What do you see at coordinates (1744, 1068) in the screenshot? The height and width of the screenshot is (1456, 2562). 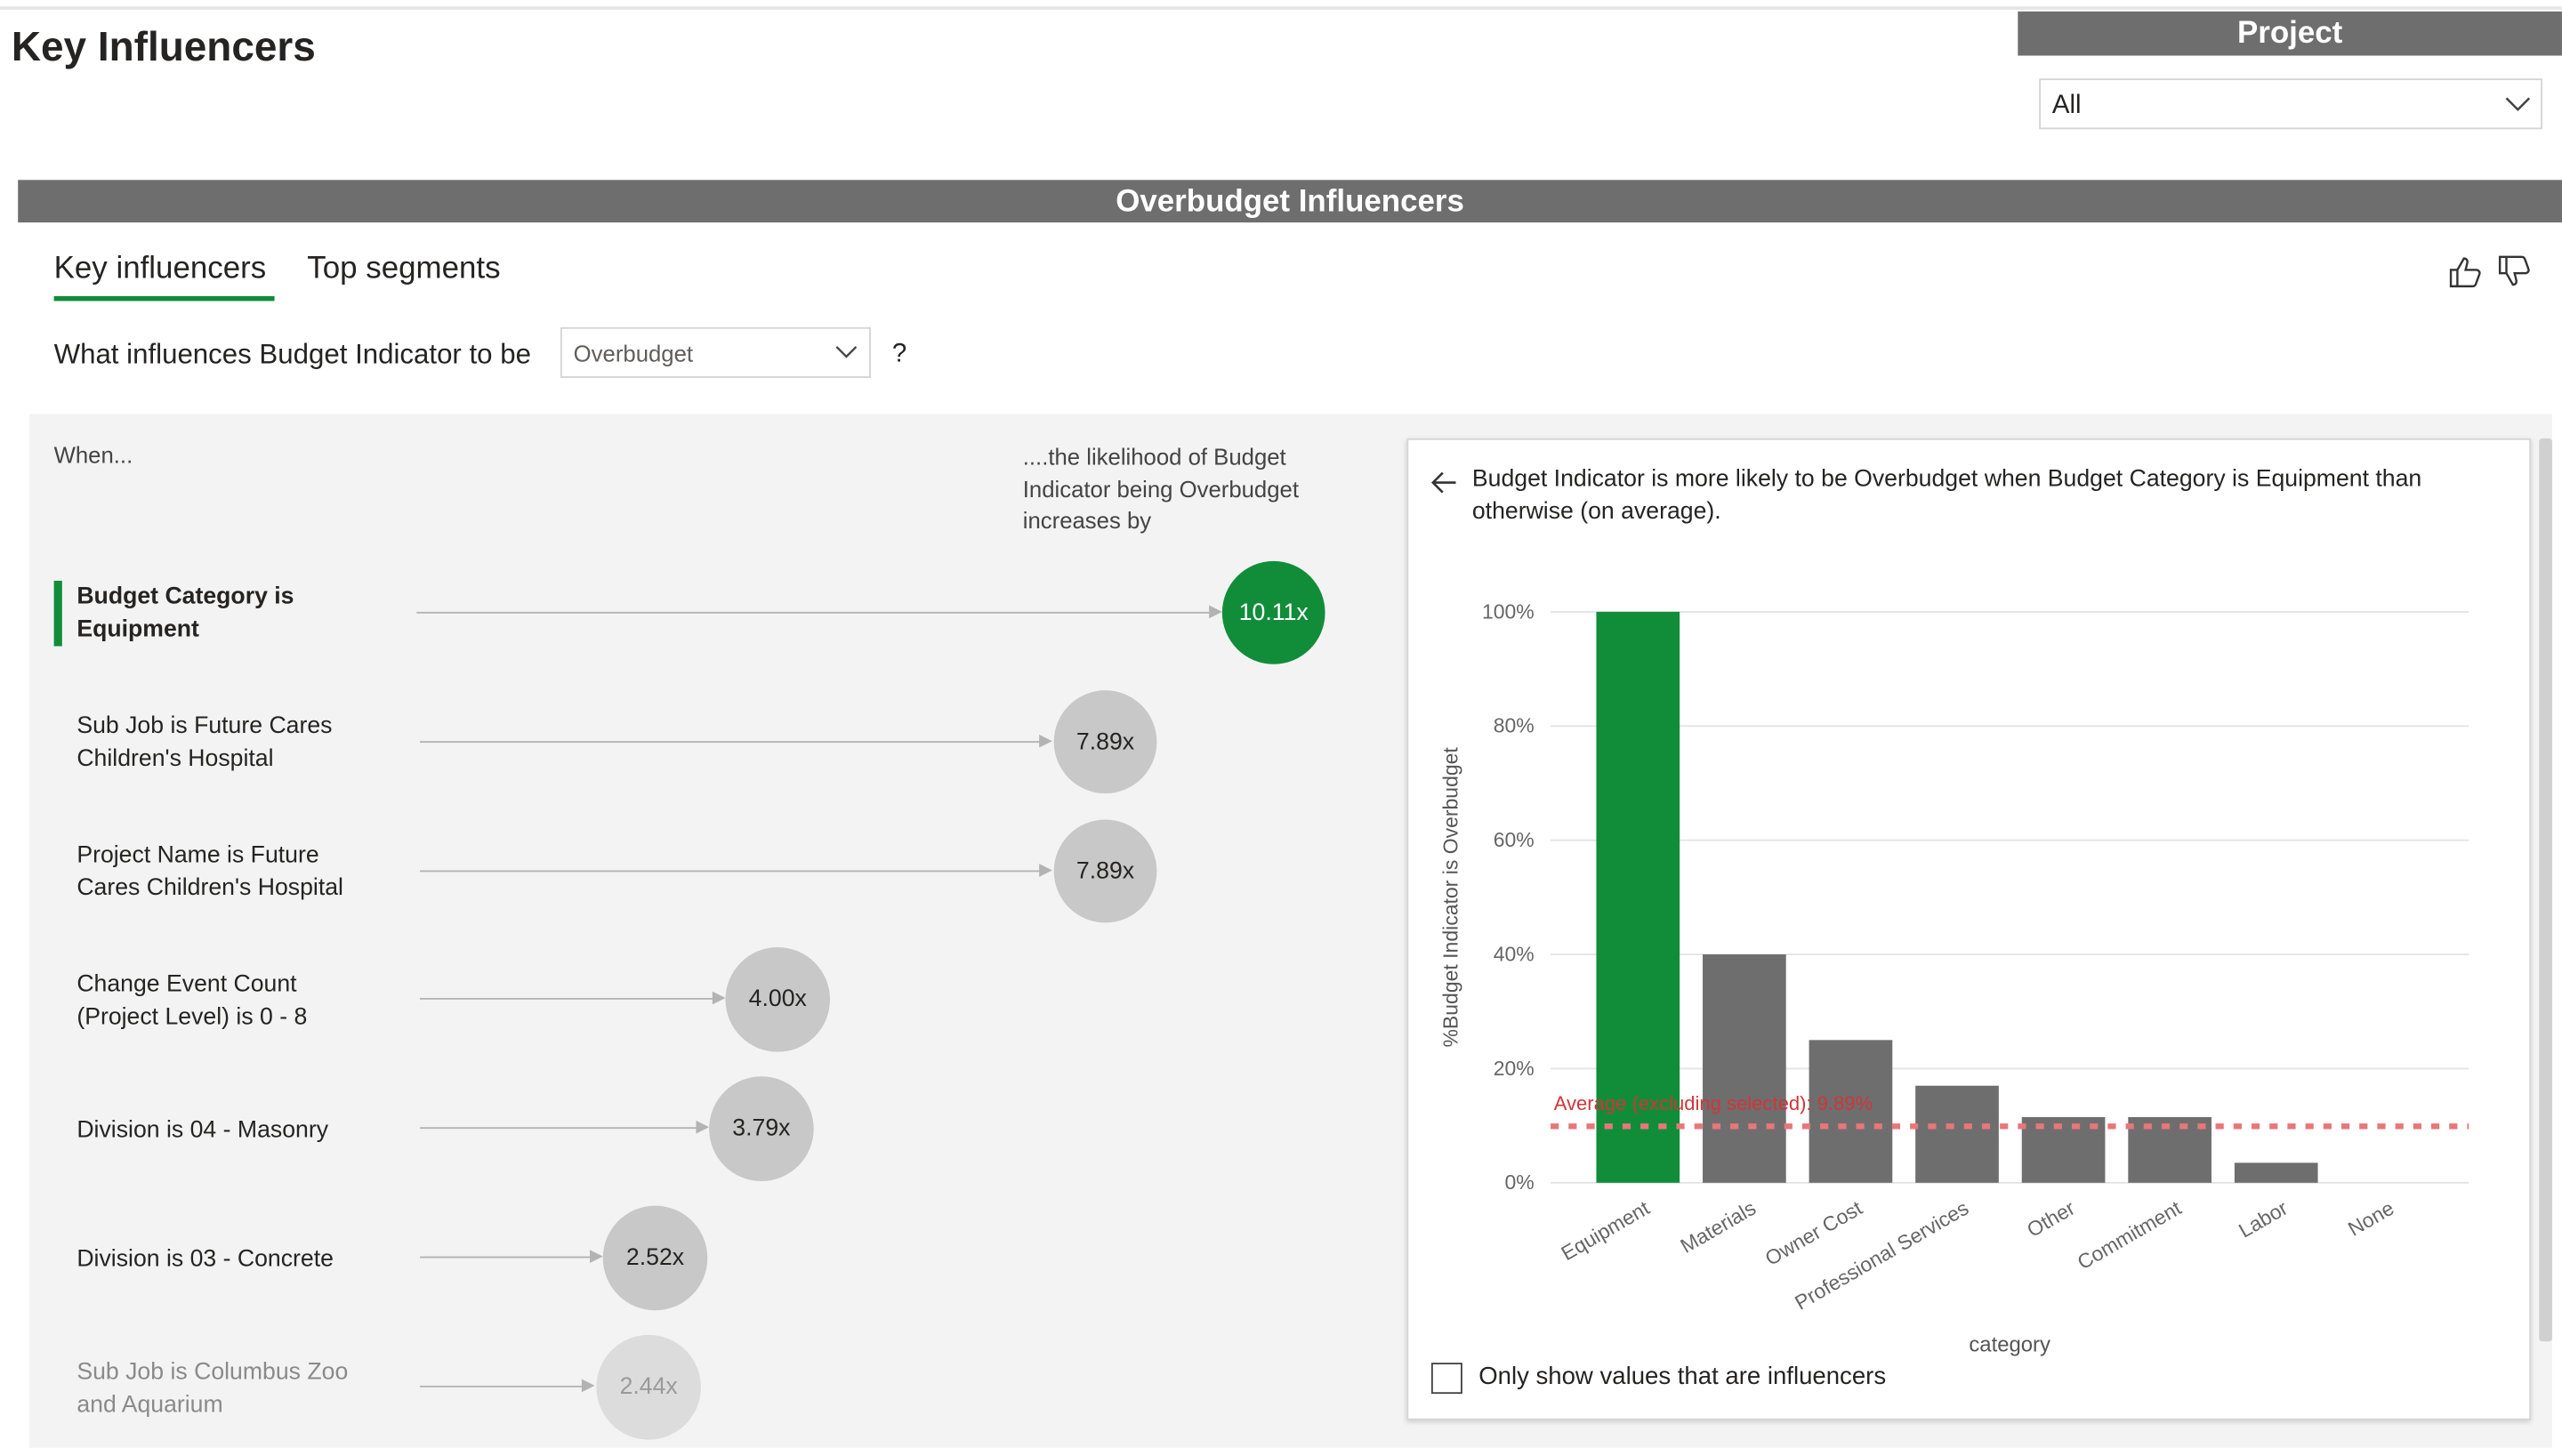 I see `bar-materials` at bounding box center [1744, 1068].